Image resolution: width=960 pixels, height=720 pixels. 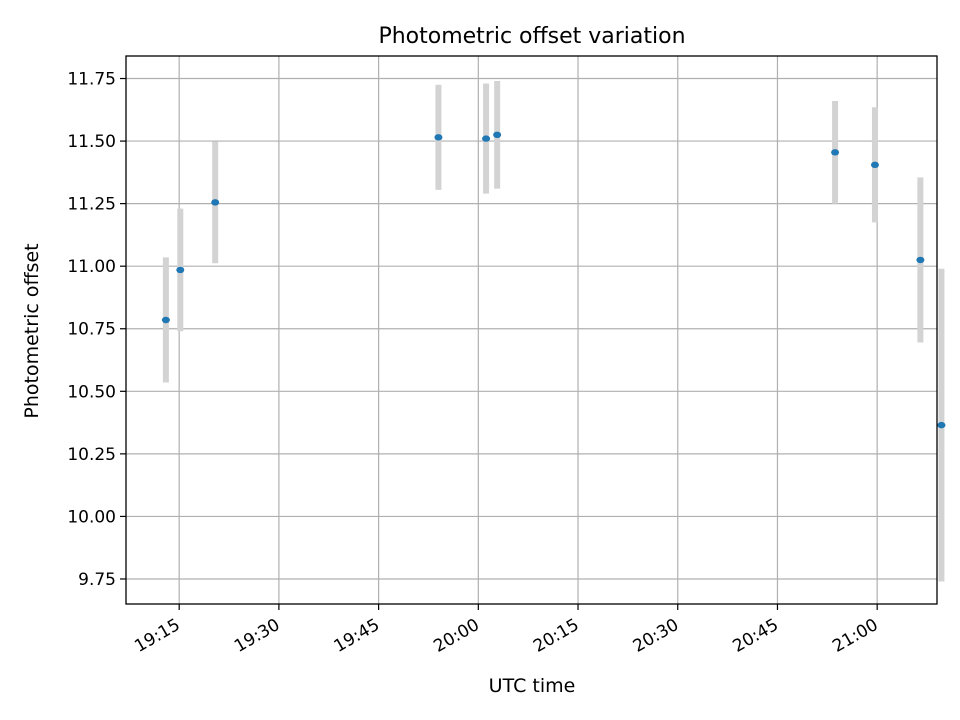 I want to click on y-axis-label: Photometric offset, so click(x=32, y=330).